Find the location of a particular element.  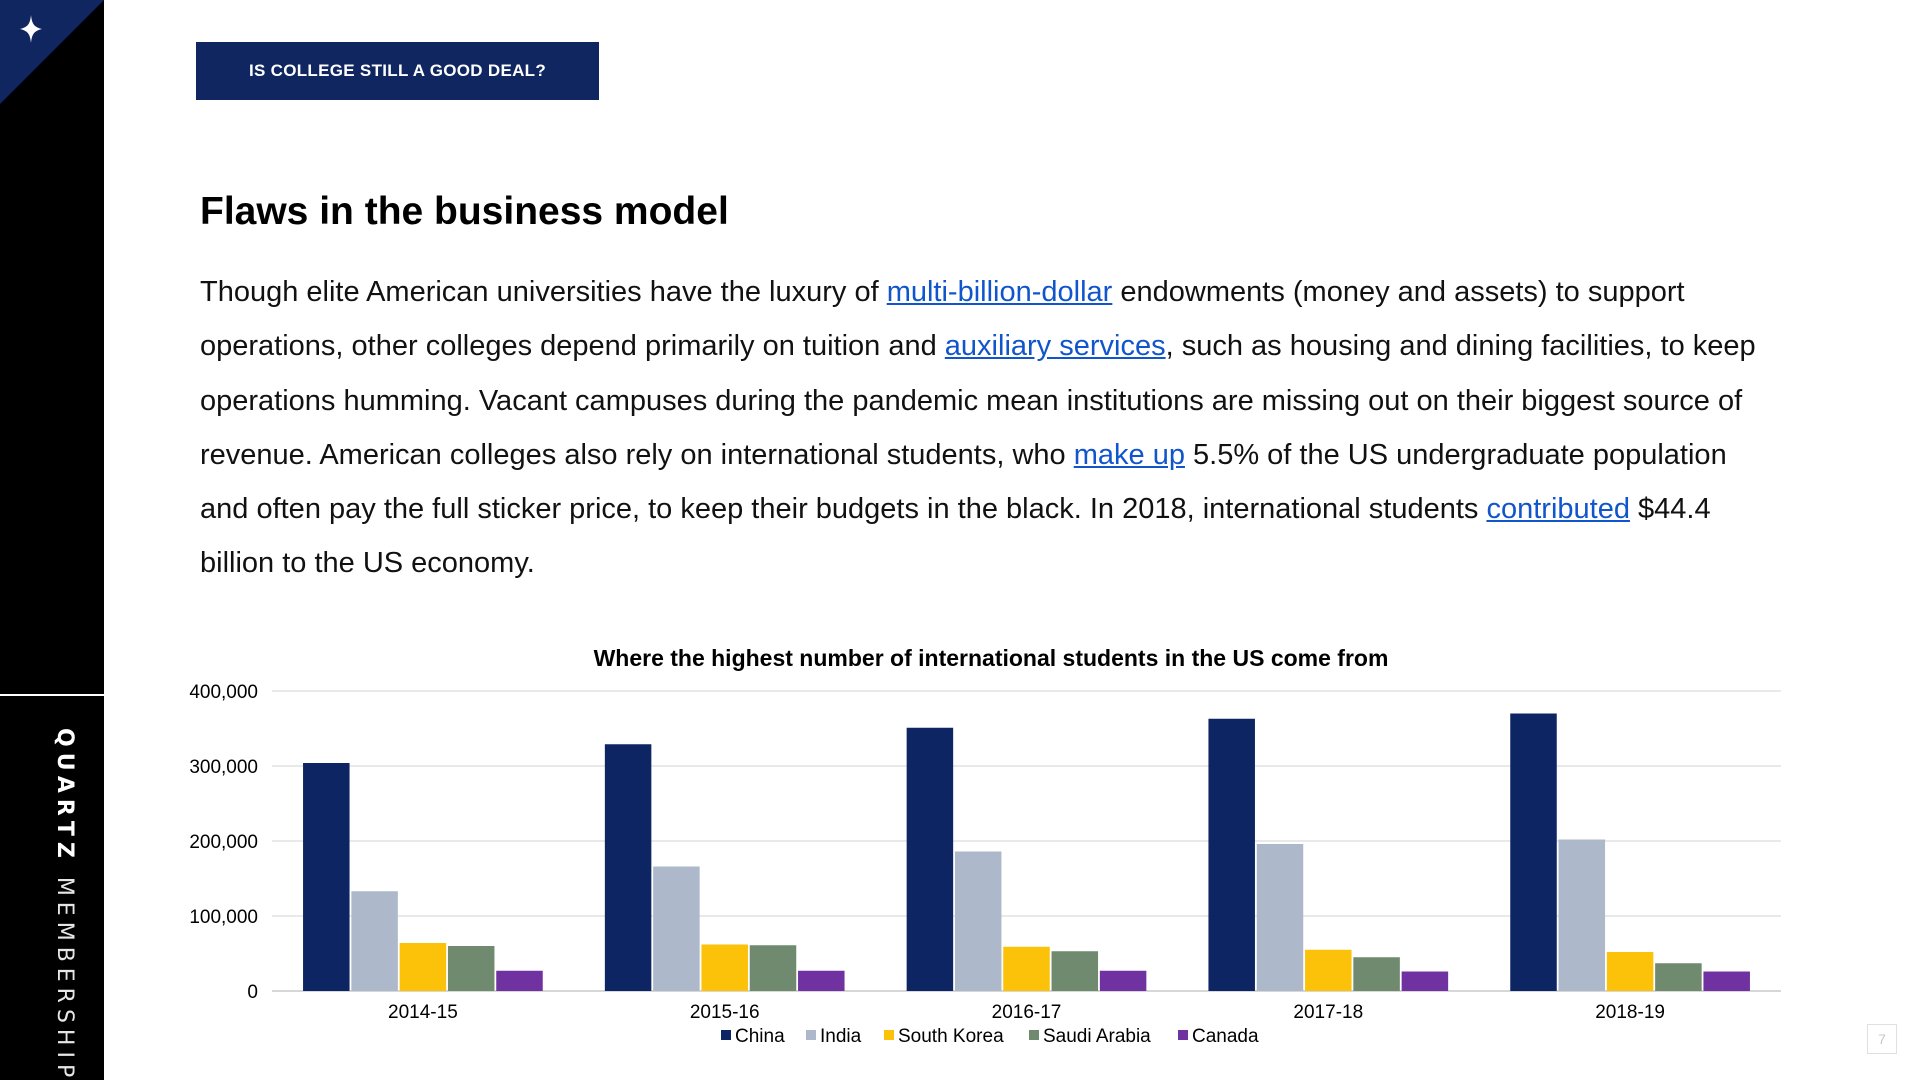

y-axis-ticks: 0 100,000 200,000 300,000 400,000 is located at coordinates (223, 842).